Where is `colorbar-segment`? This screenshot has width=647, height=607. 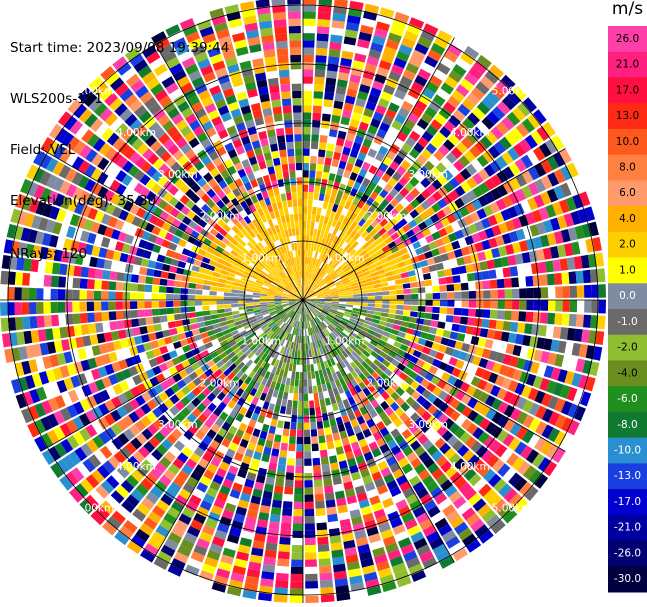 colorbar-segment is located at coordinates (627, 502).